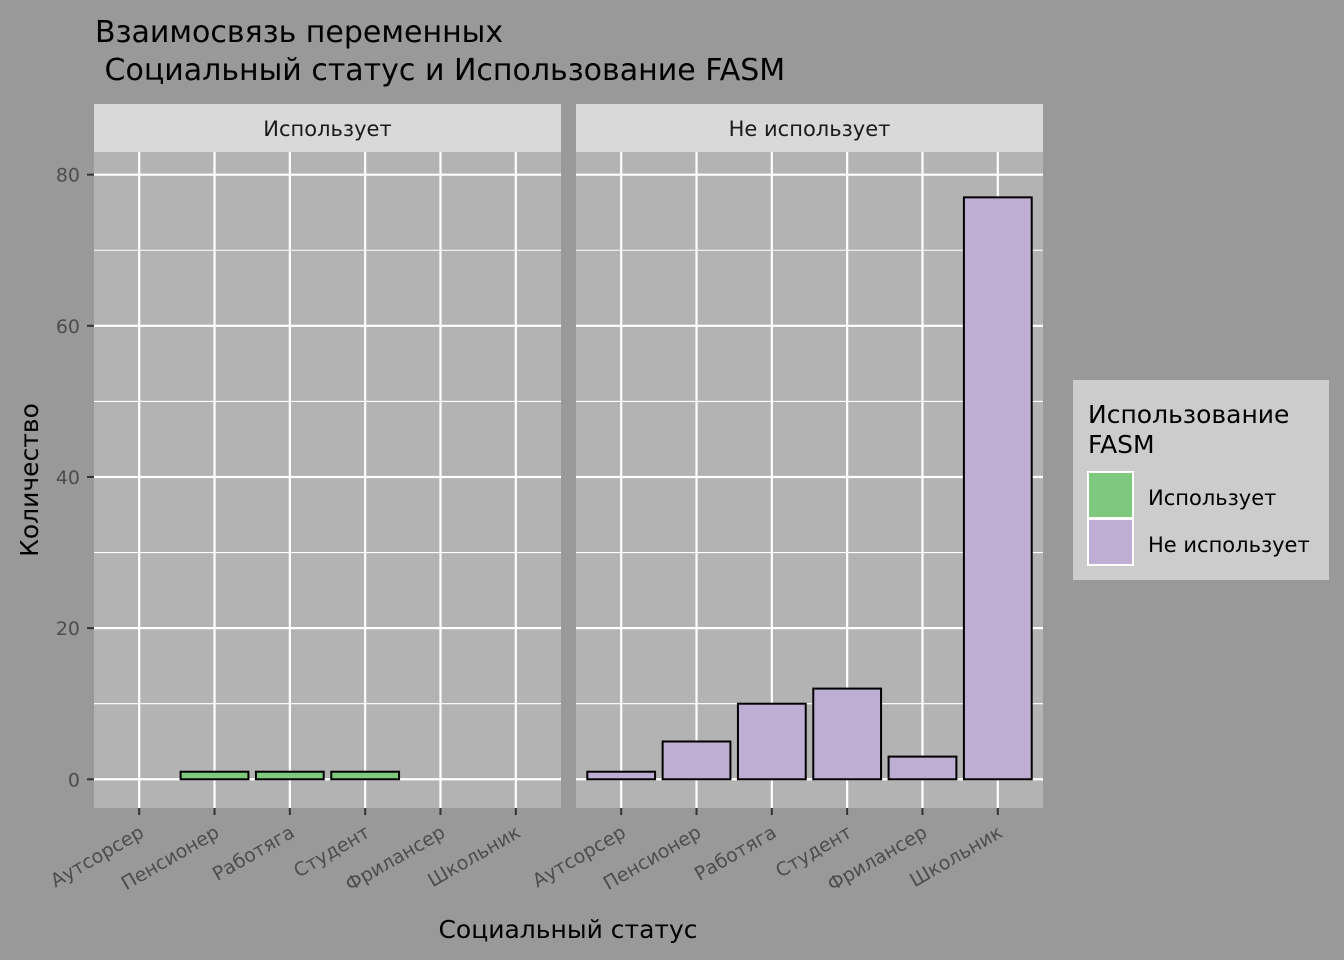 The image size is (1344, 960). I want to click on y-axis: 0 20 40 60 80, so click(75, 478).